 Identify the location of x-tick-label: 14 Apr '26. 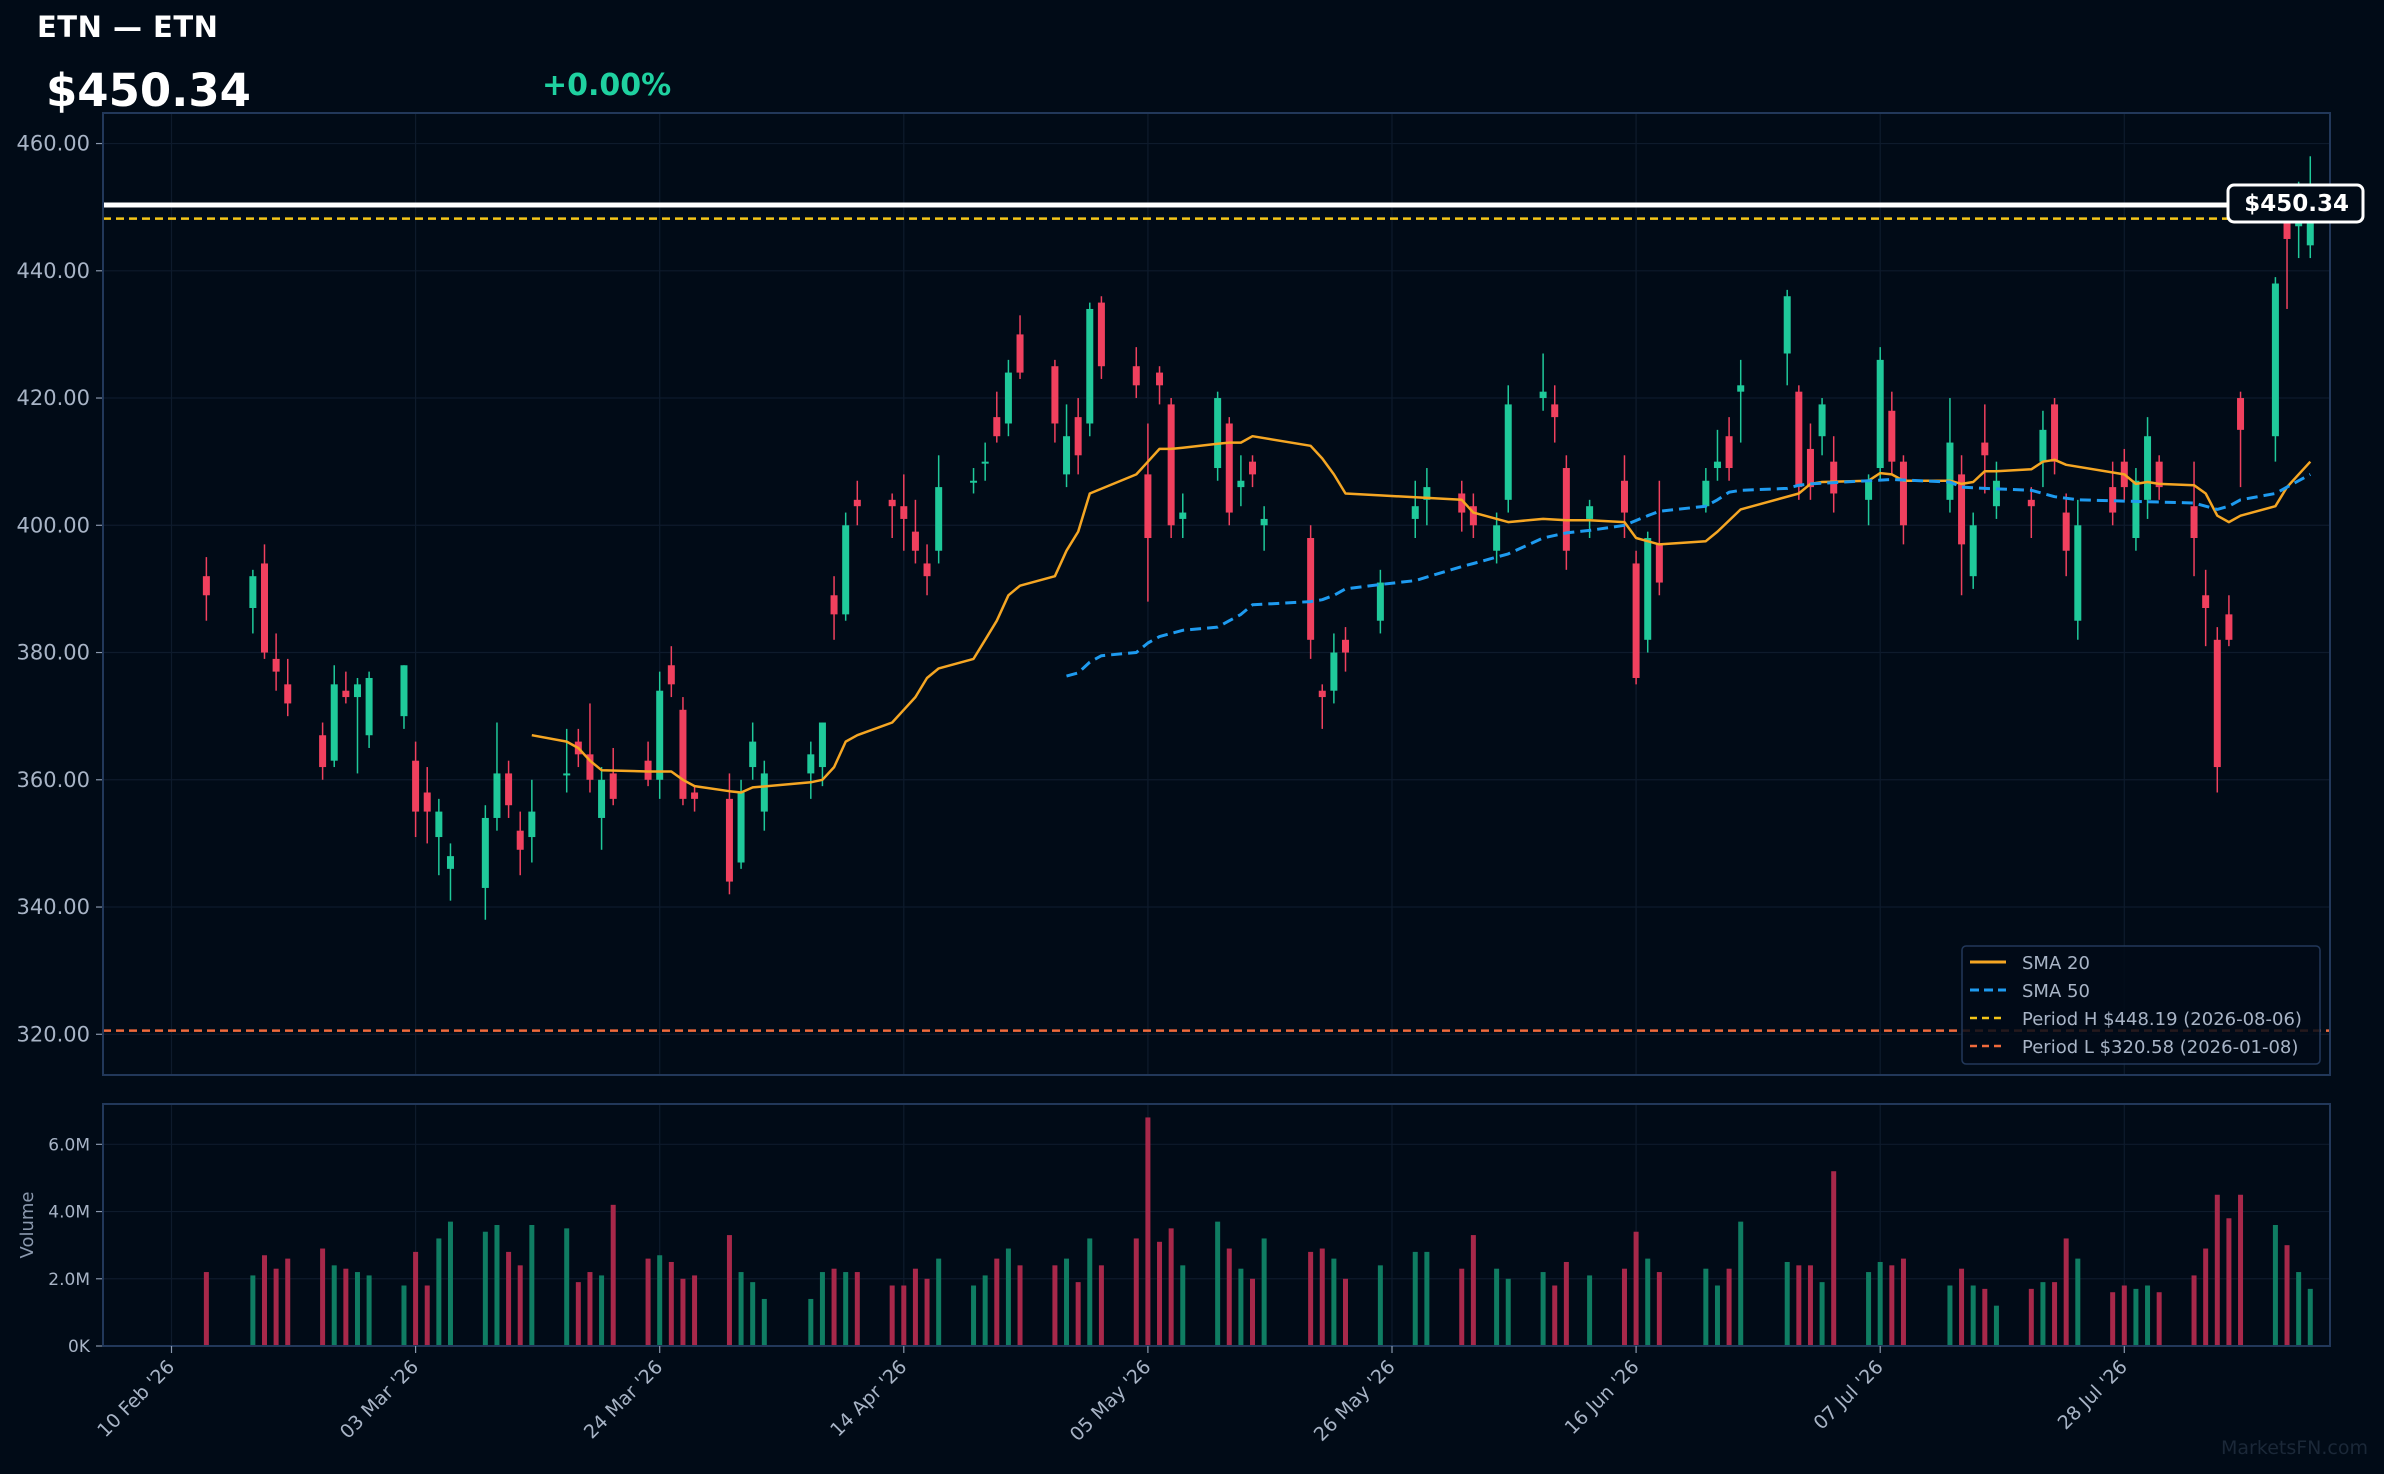
(868, 1398).